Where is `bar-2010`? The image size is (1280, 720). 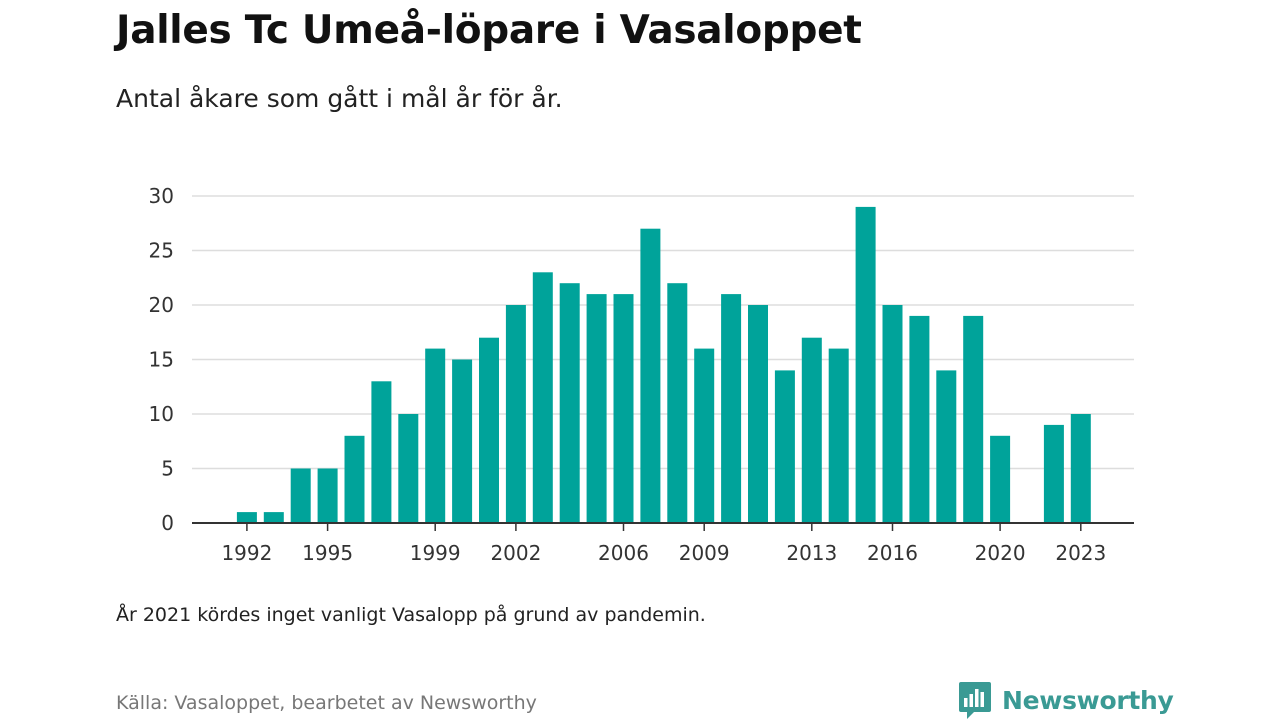 bar-2010 is located at coordinates (731, 408).